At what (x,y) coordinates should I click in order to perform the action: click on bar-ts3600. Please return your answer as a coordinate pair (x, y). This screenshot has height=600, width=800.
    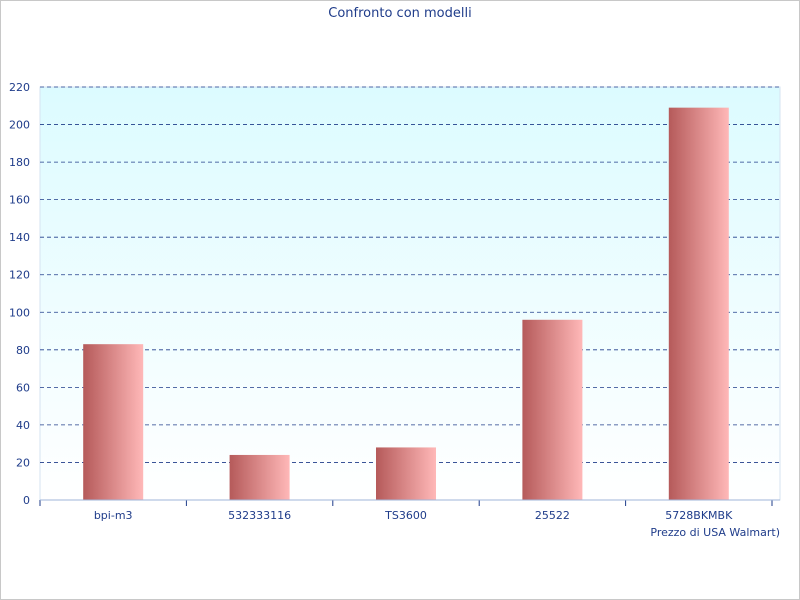
    Looking at the image, I should click on (406, 473).